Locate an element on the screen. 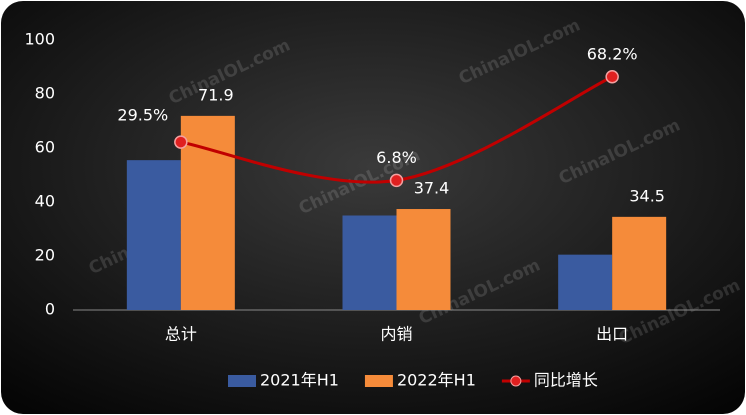 The width and height of the screenshot is (746, 415). data-label: 34.5 is located at coordinates (647, 195).